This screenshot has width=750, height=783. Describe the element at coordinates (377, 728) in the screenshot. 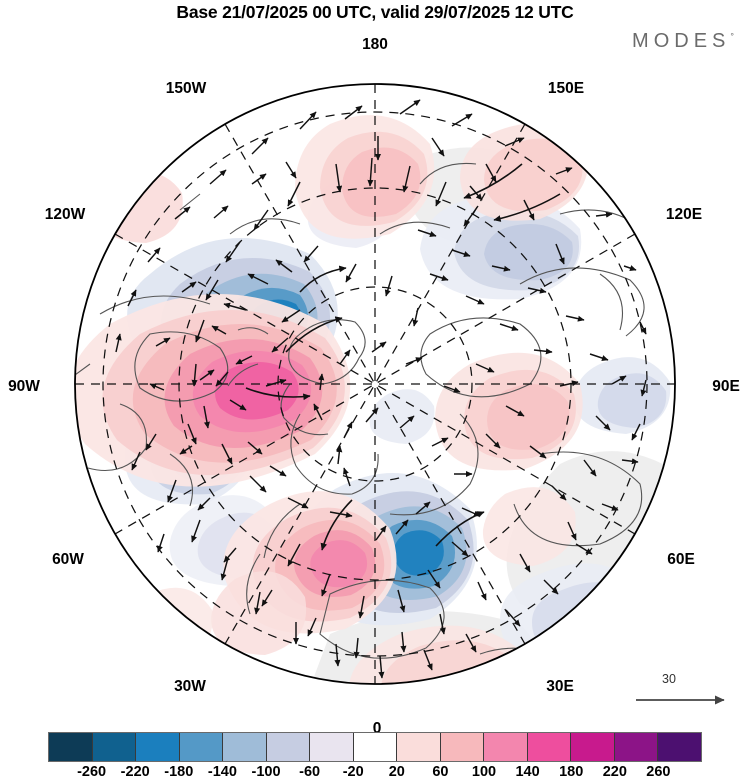

I see `lon-label-0: 0` at that location.